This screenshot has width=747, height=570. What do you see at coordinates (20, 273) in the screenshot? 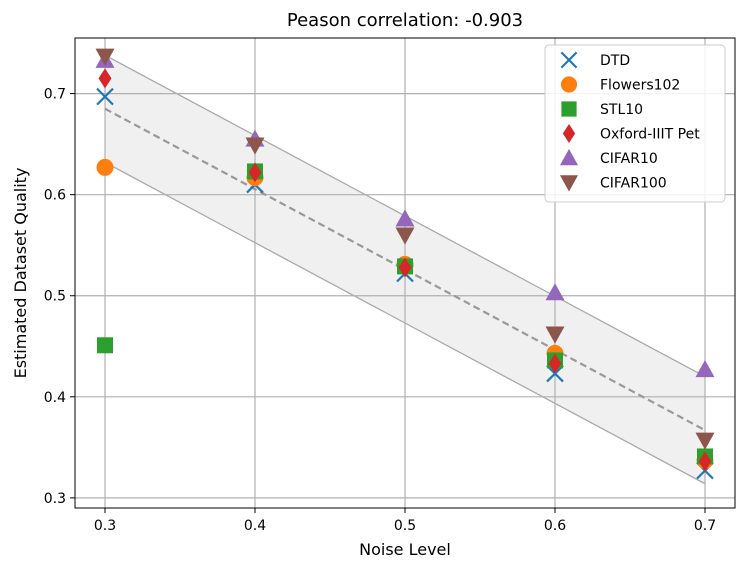
I see `y-axis-label: Estimated Dataset Quality` at bounding box center [20, 273].